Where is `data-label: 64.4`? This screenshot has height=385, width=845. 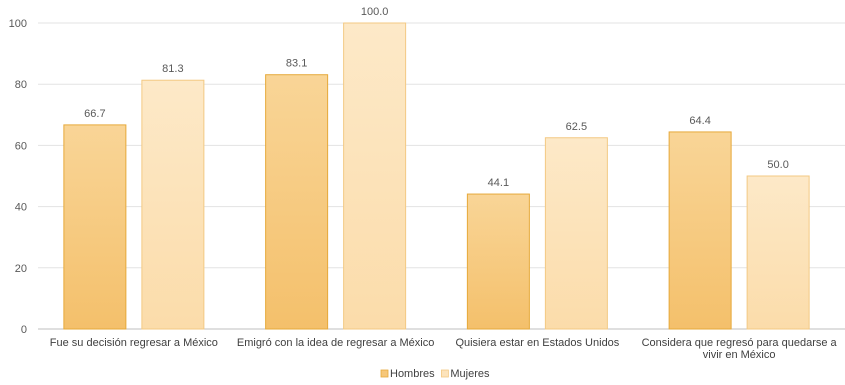 data-label: 64.4 is located at coordinates (699, 121).